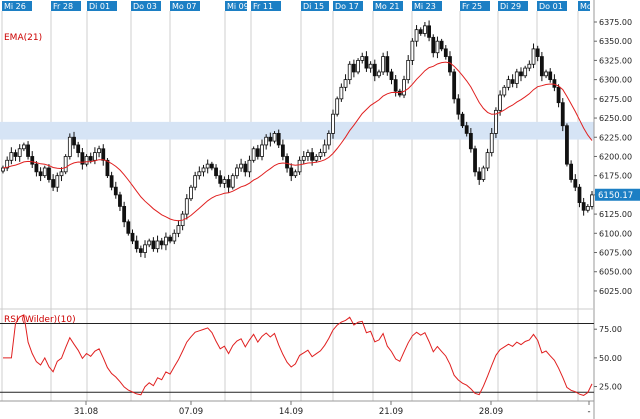 This screenshot has width=640, height=419. I want to click on date-tab-label: Mo 07, so click(184, 6).